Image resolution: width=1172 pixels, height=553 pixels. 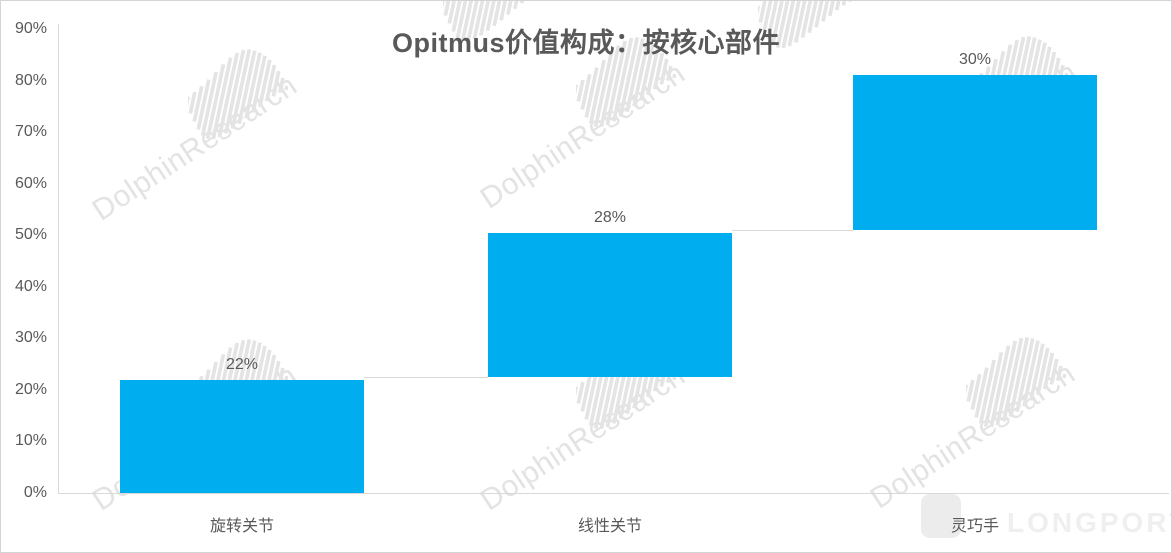 I want to click on longport-logo-icon, so click(x=941, y=516).